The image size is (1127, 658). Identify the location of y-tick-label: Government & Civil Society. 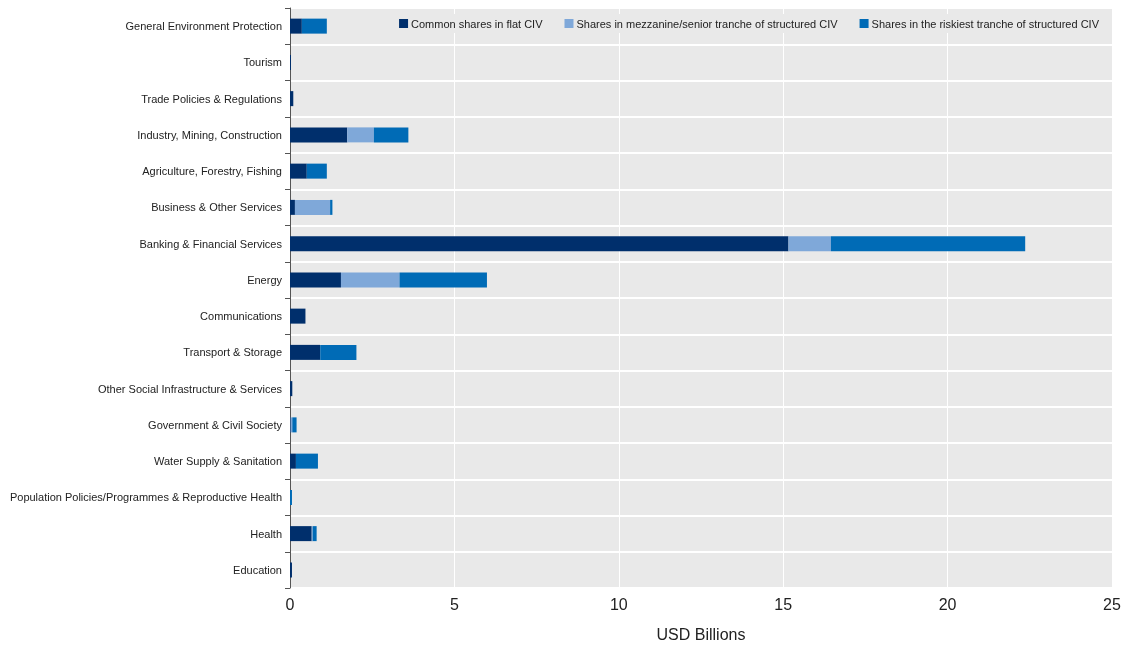
(215, 424).